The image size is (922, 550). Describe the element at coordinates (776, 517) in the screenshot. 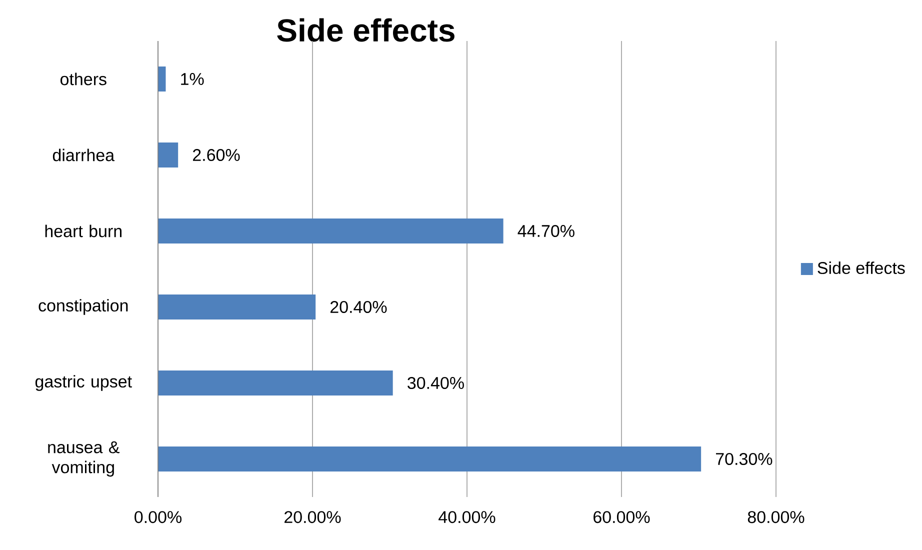

I see `x-tick-label: 80.00%` at that location.